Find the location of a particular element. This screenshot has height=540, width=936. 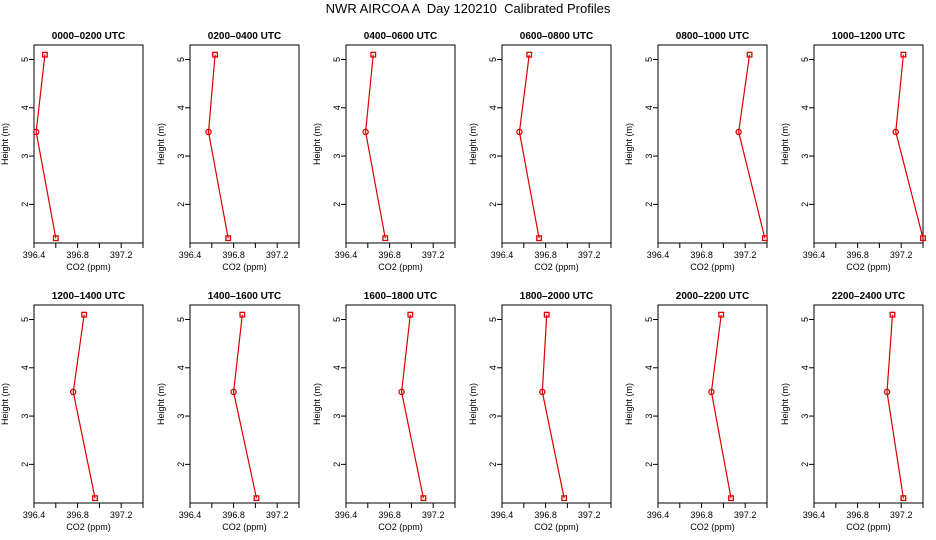

chart-4-point is located at coordinates (738, 132).